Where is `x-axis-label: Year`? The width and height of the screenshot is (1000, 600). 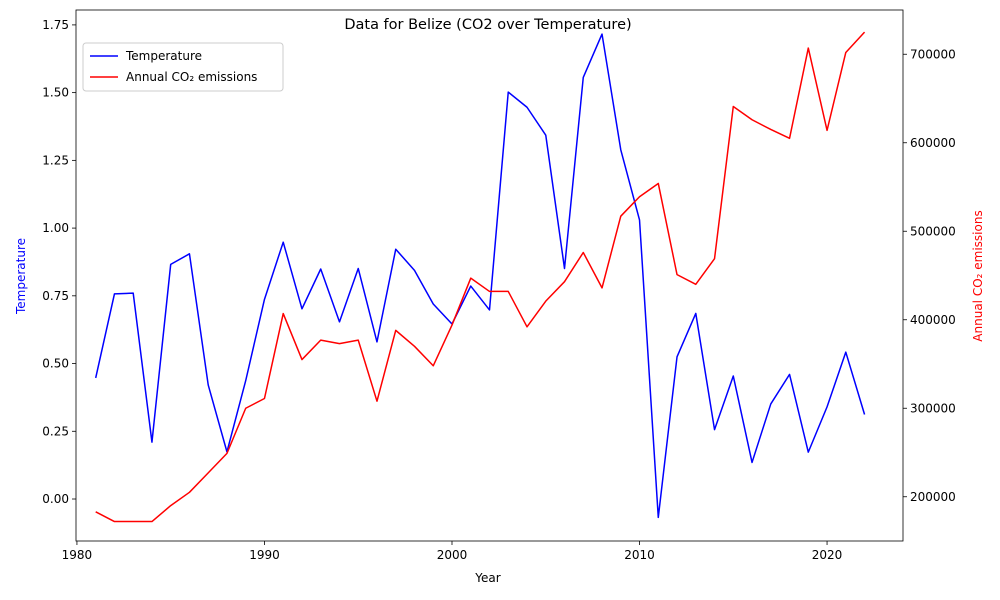
x-axis-label: Year is located at coordinates (487, 578).